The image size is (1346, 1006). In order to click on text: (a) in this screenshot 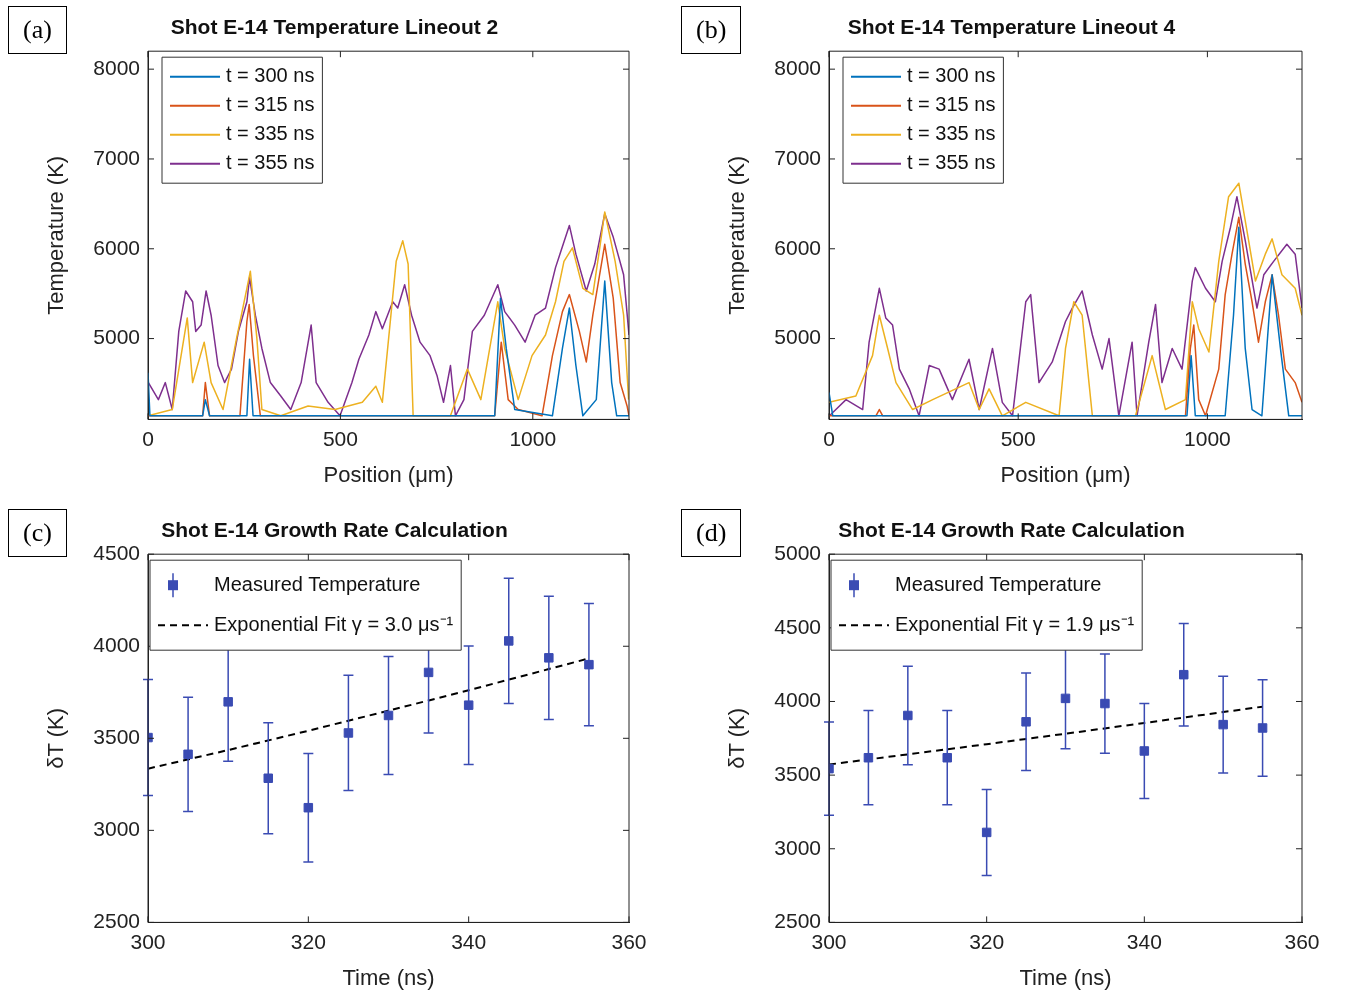, I will do `click(37, 30)`.